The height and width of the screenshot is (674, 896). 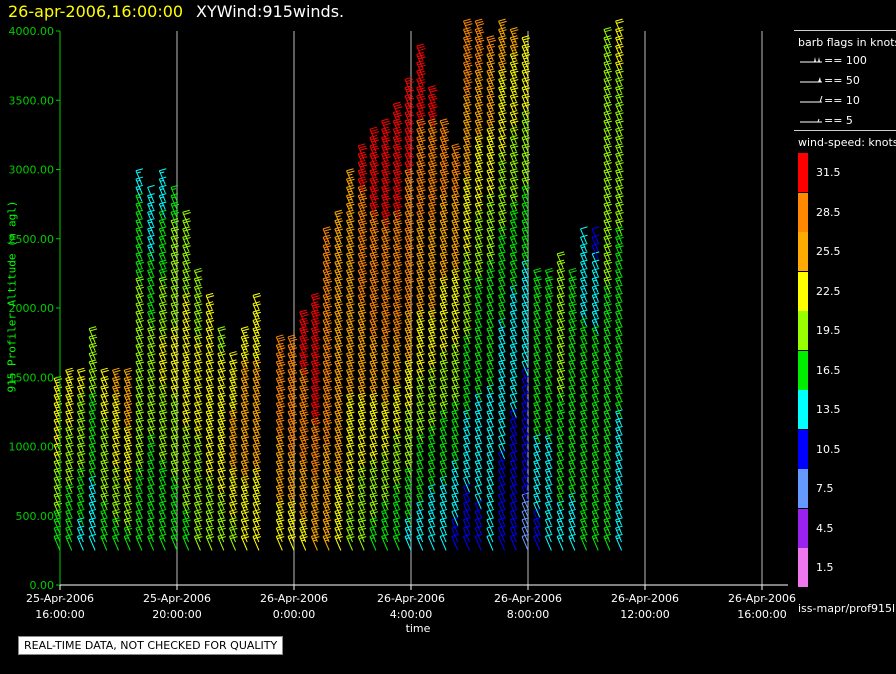 I want to click on title-product: XYWind:915winds., so click(x=270, y=11).